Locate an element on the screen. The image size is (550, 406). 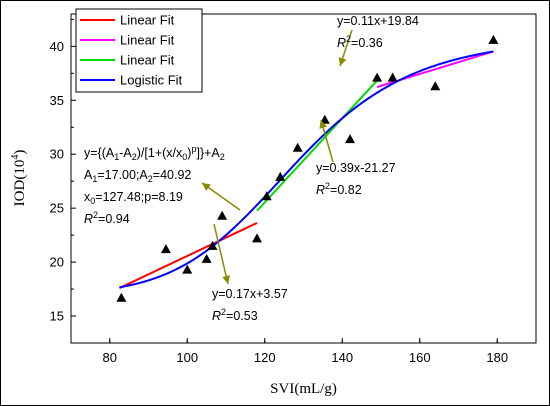
y-tick-label-1: 20 is located at coordinates (57, 262).